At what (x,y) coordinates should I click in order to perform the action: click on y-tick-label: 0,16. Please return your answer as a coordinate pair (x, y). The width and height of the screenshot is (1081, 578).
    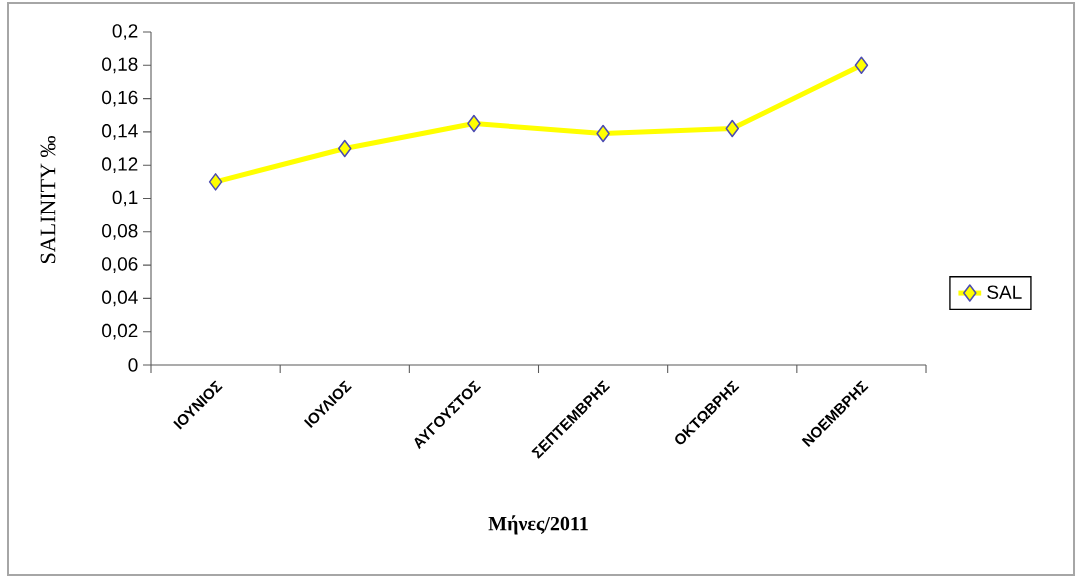
    Looking at the image, I should click on (120, 98).